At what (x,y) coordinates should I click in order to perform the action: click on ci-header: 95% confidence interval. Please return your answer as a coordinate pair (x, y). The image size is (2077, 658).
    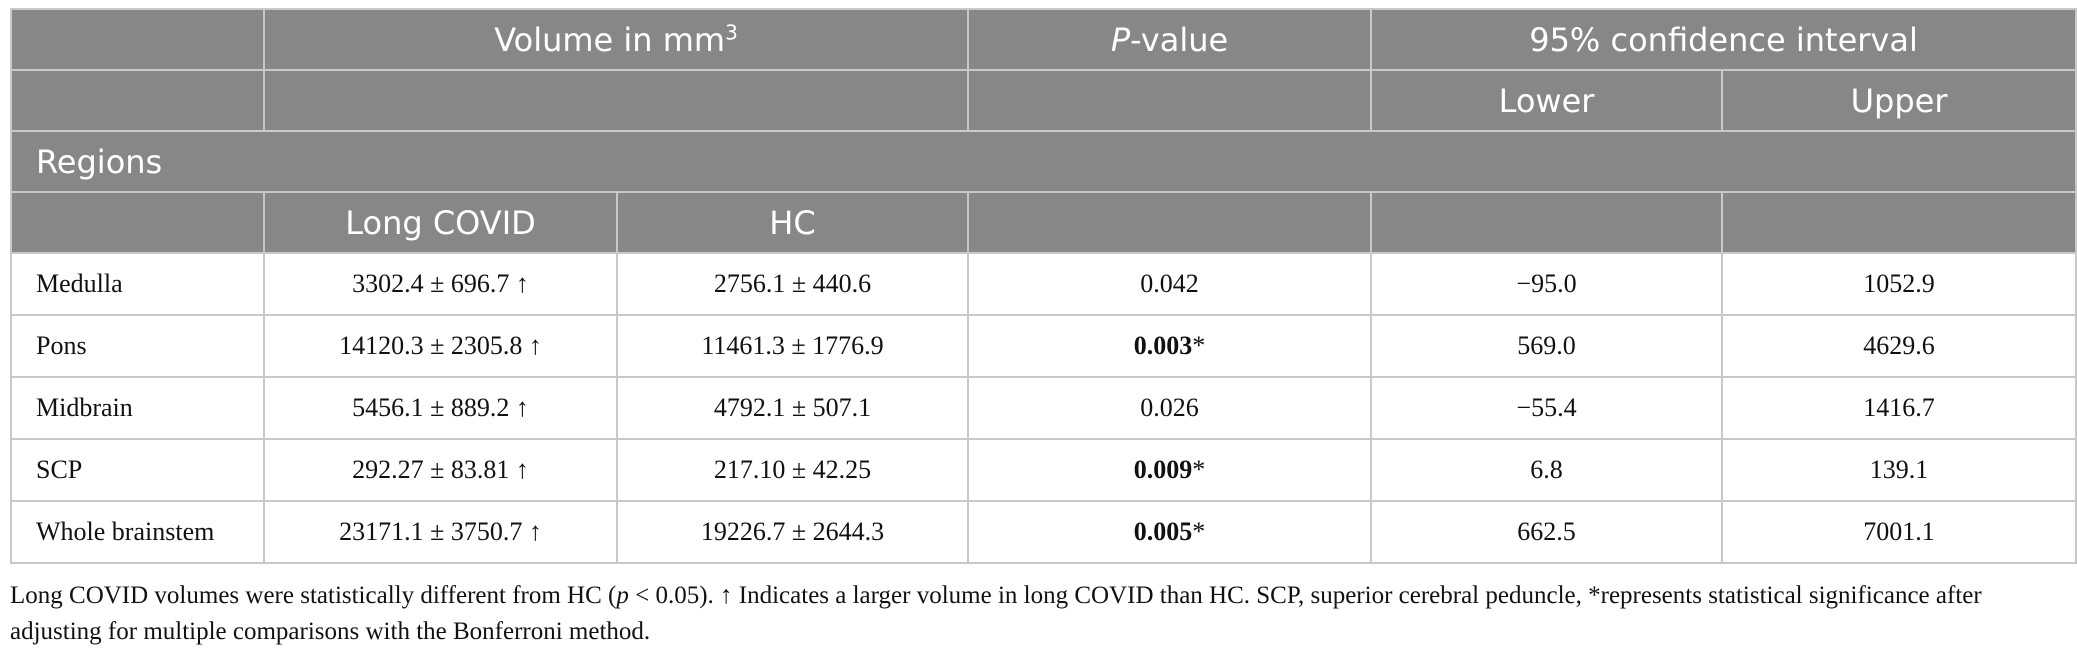
    Looking at the image, I should click on (1723, 39).